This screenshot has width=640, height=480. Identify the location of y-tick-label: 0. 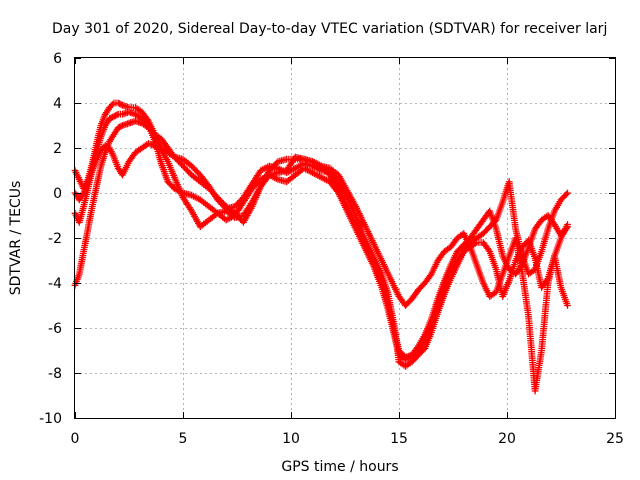
(57, 194).